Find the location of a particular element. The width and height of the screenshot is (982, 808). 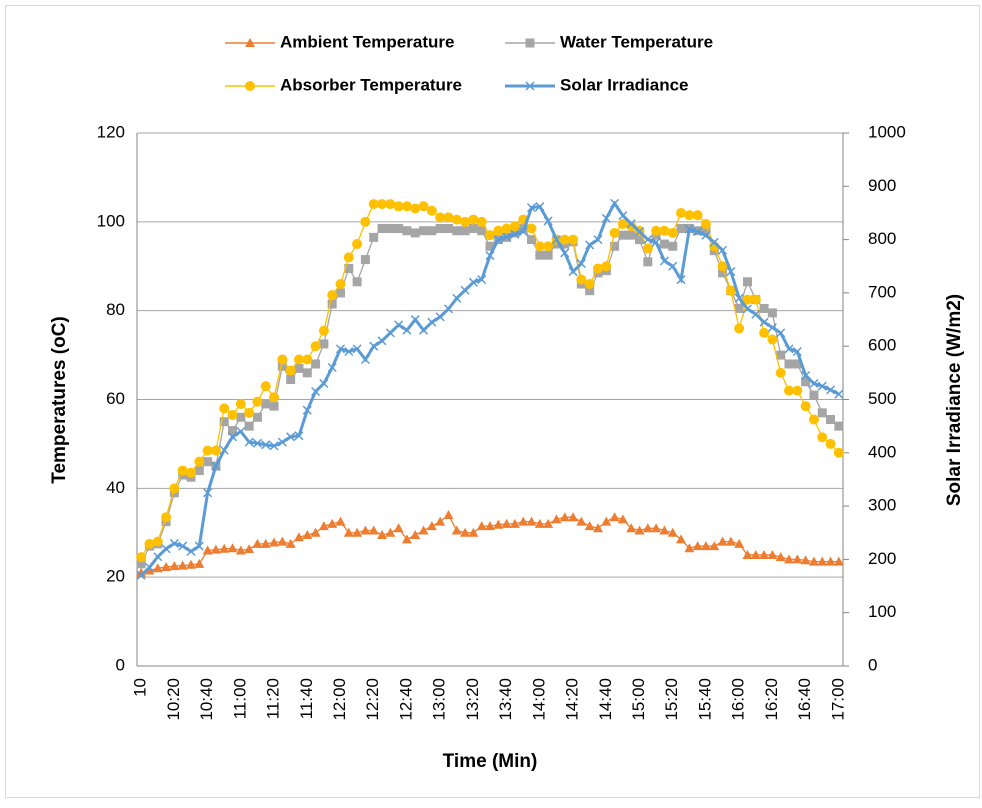

legend-marker is located at coordinates (530, 43).